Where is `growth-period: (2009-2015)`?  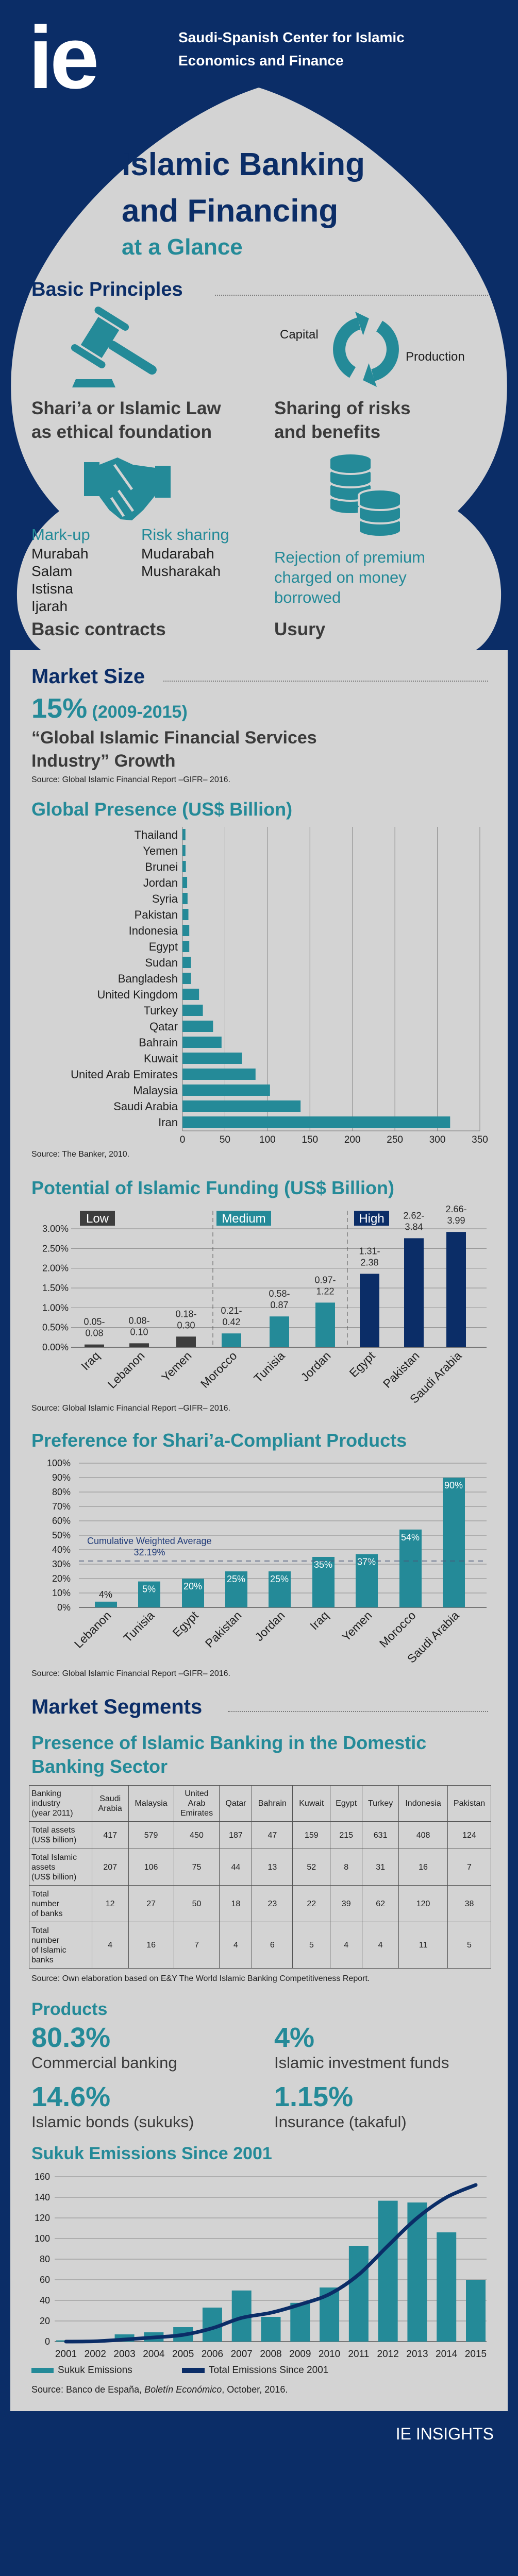 growth-period: (2009-2015) is located at coordinates (137, 712).